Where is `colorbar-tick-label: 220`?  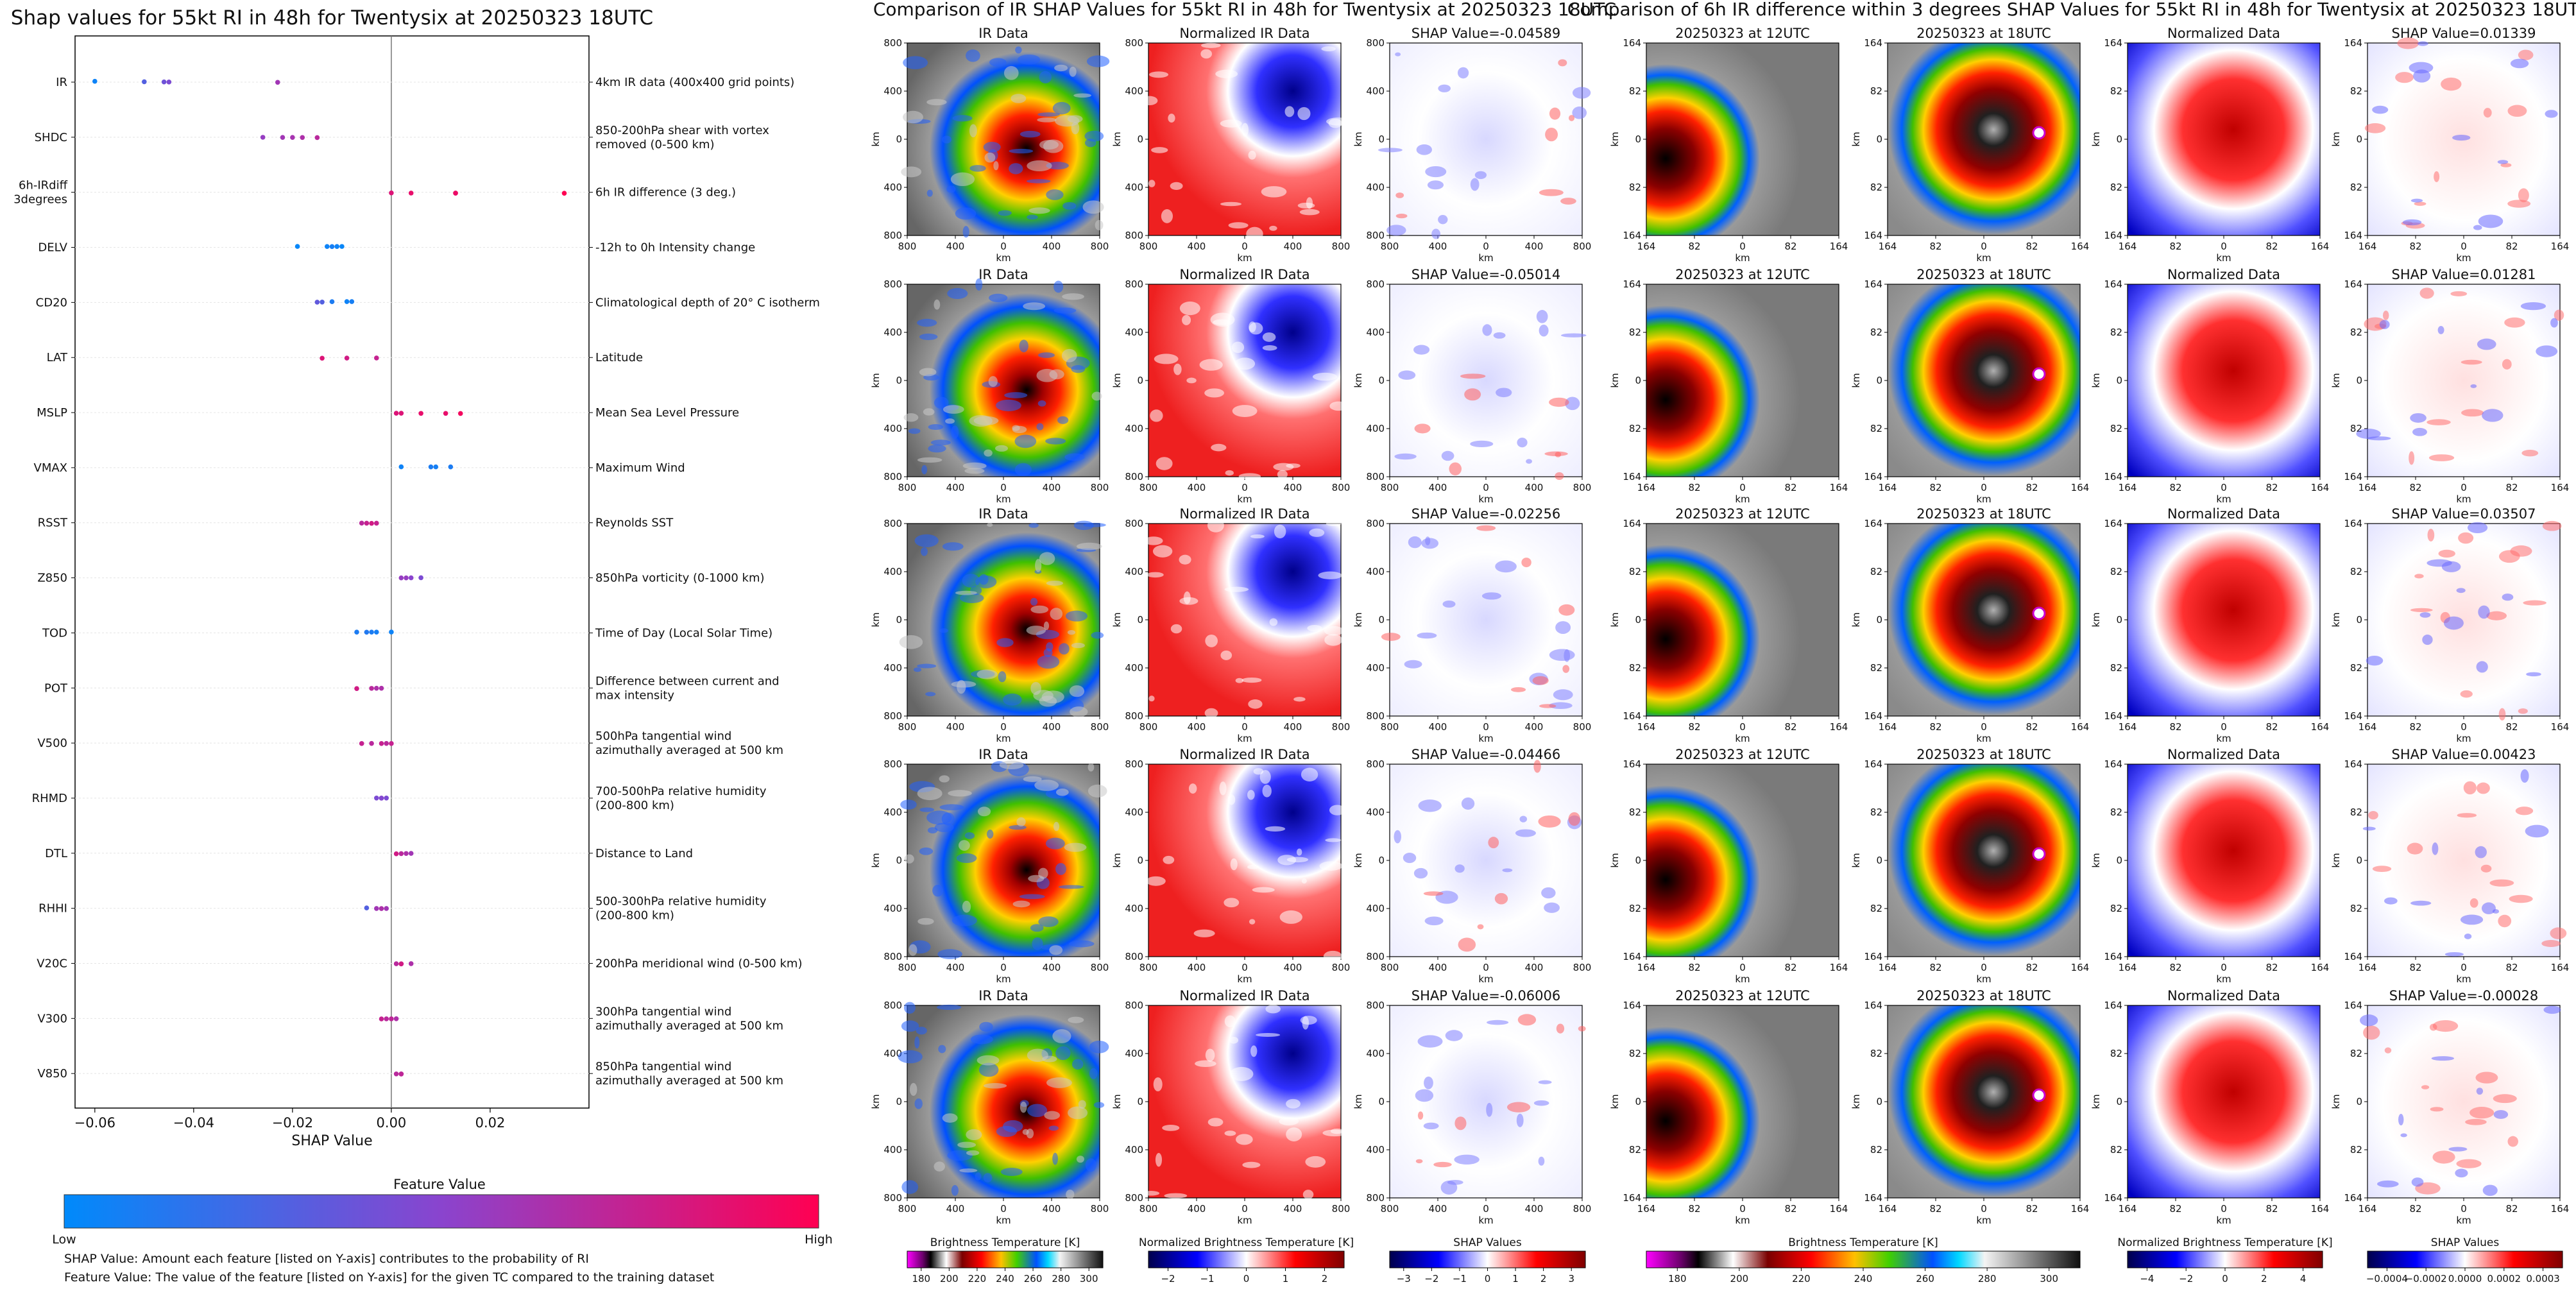
colorbar-tick-label: 220 is located at coordinates (1801, 1279).